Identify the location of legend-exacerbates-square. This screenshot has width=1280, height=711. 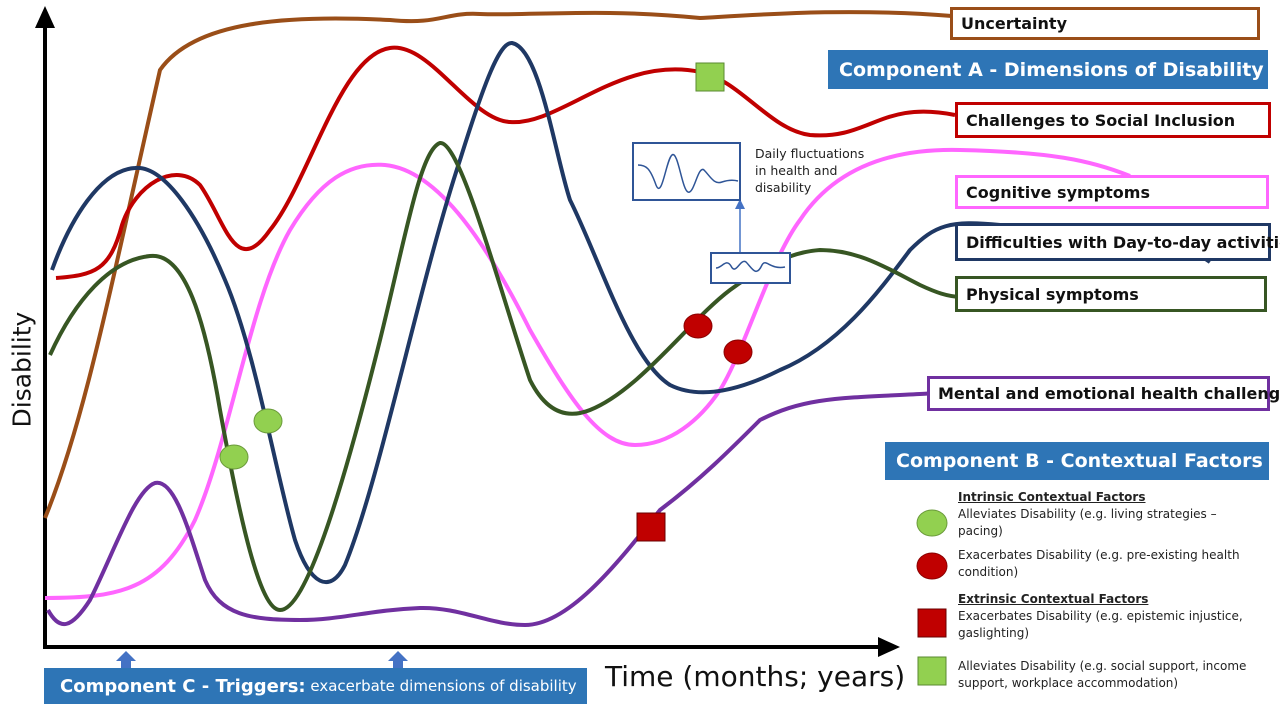
(932, 623).